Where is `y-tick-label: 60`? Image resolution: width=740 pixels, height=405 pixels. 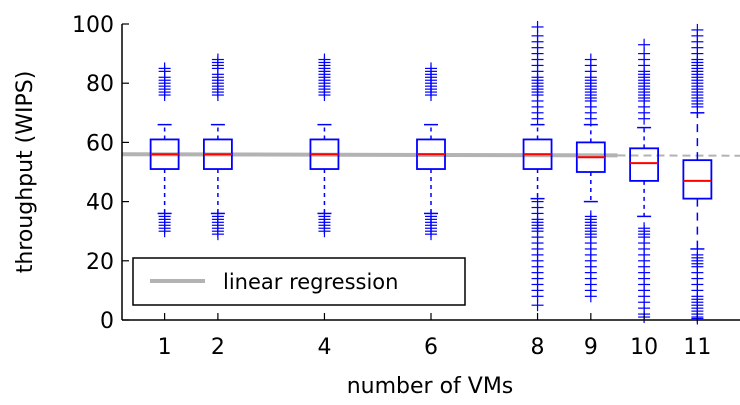
y-tick-label: 60 is located at coordinates (100, 143).